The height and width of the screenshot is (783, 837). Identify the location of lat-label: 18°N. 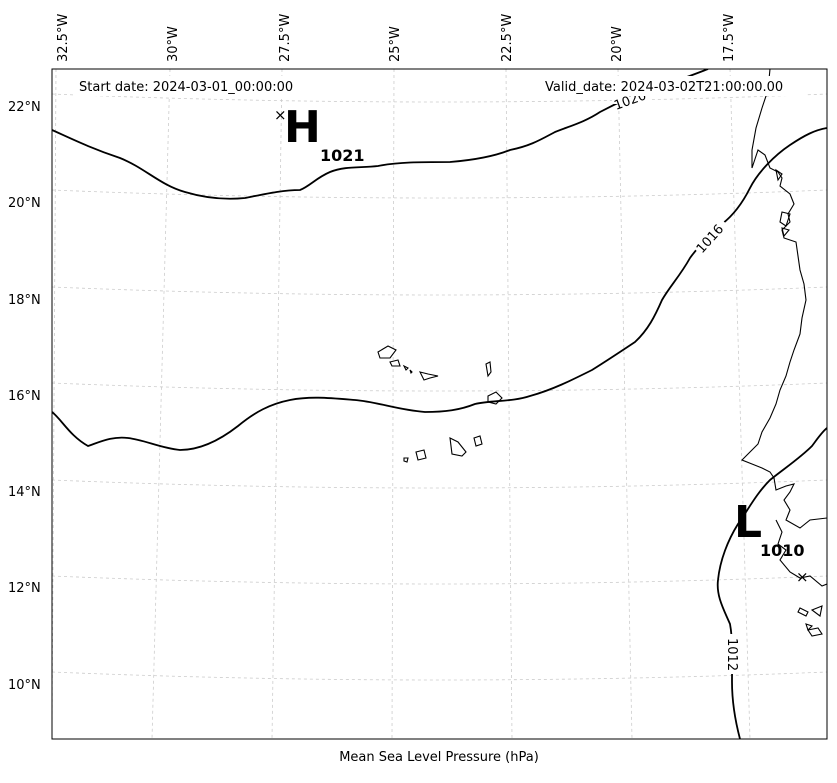
(24, 300).